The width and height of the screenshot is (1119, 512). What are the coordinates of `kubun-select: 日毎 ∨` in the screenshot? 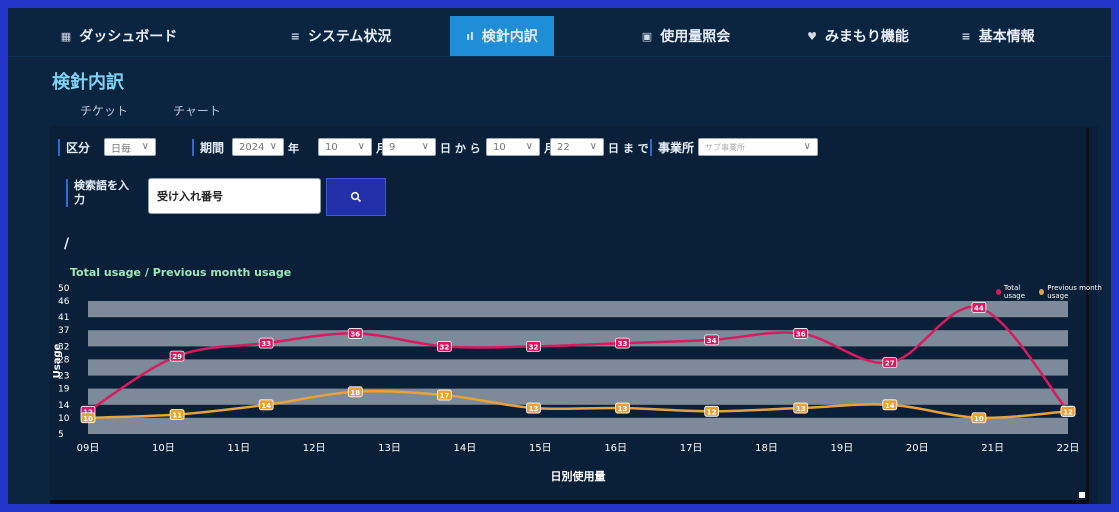 It's located at (130, 147).